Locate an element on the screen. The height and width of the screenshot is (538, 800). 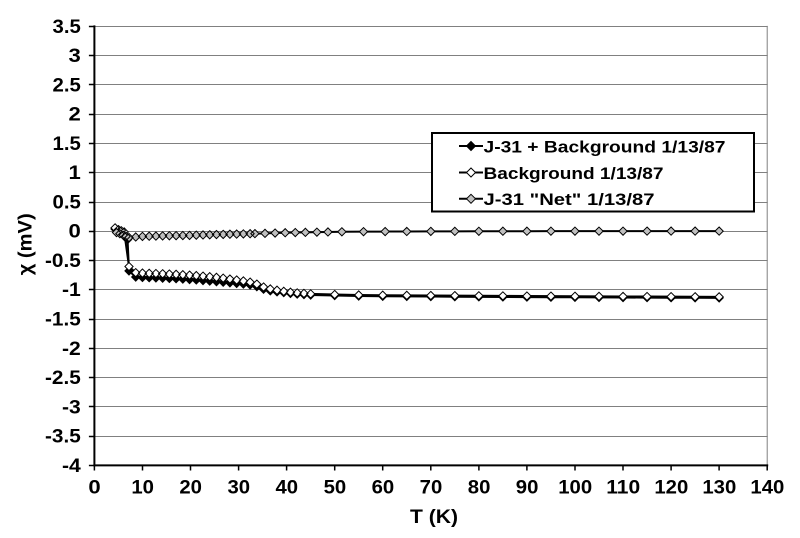
svg-text: -3 is located at coordinates (71, 407).